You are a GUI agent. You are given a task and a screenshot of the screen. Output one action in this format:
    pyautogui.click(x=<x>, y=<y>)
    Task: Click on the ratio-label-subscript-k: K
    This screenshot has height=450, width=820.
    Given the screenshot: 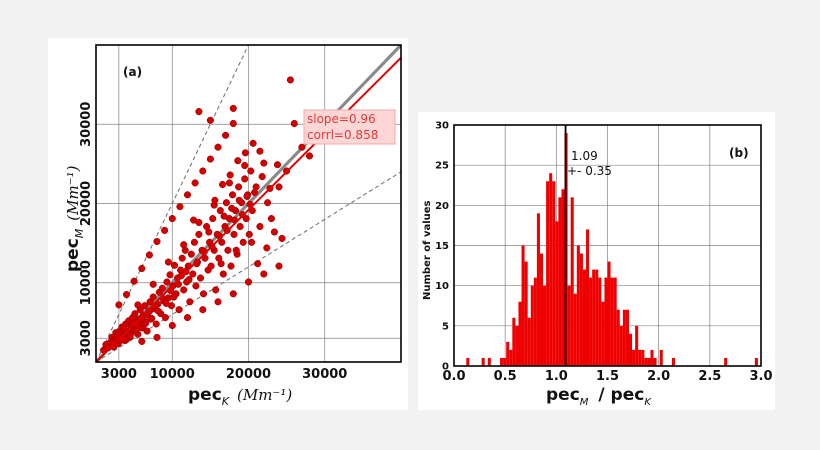 What is the action you would take?
    pyautogui.click(x=648, y=402)
    